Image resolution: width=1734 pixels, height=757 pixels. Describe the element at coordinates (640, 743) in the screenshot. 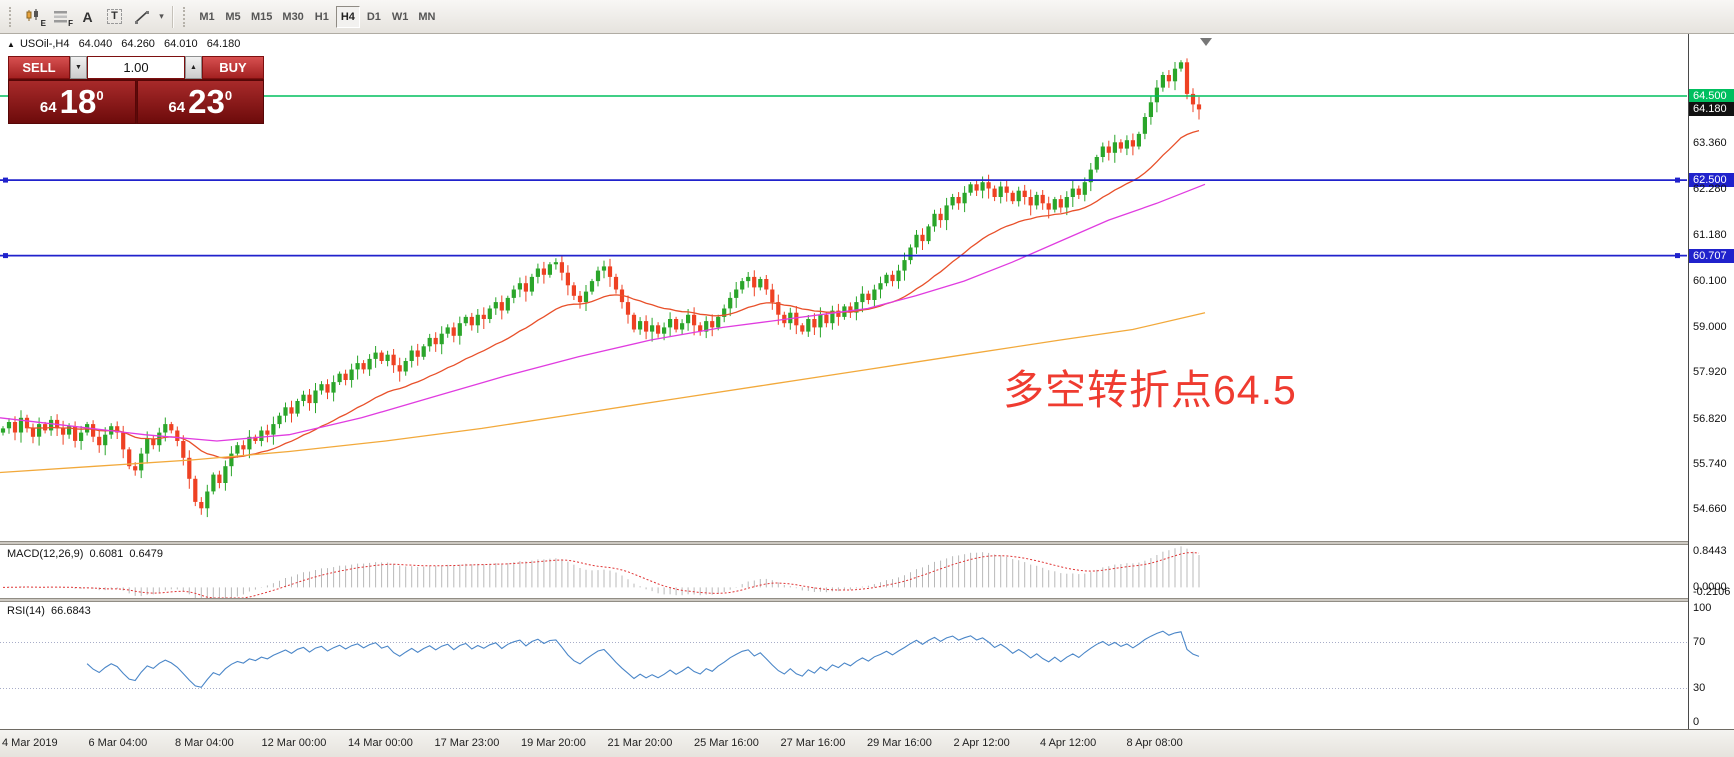

I see `time-axis-label: 21 Mar 20:00` at that location.